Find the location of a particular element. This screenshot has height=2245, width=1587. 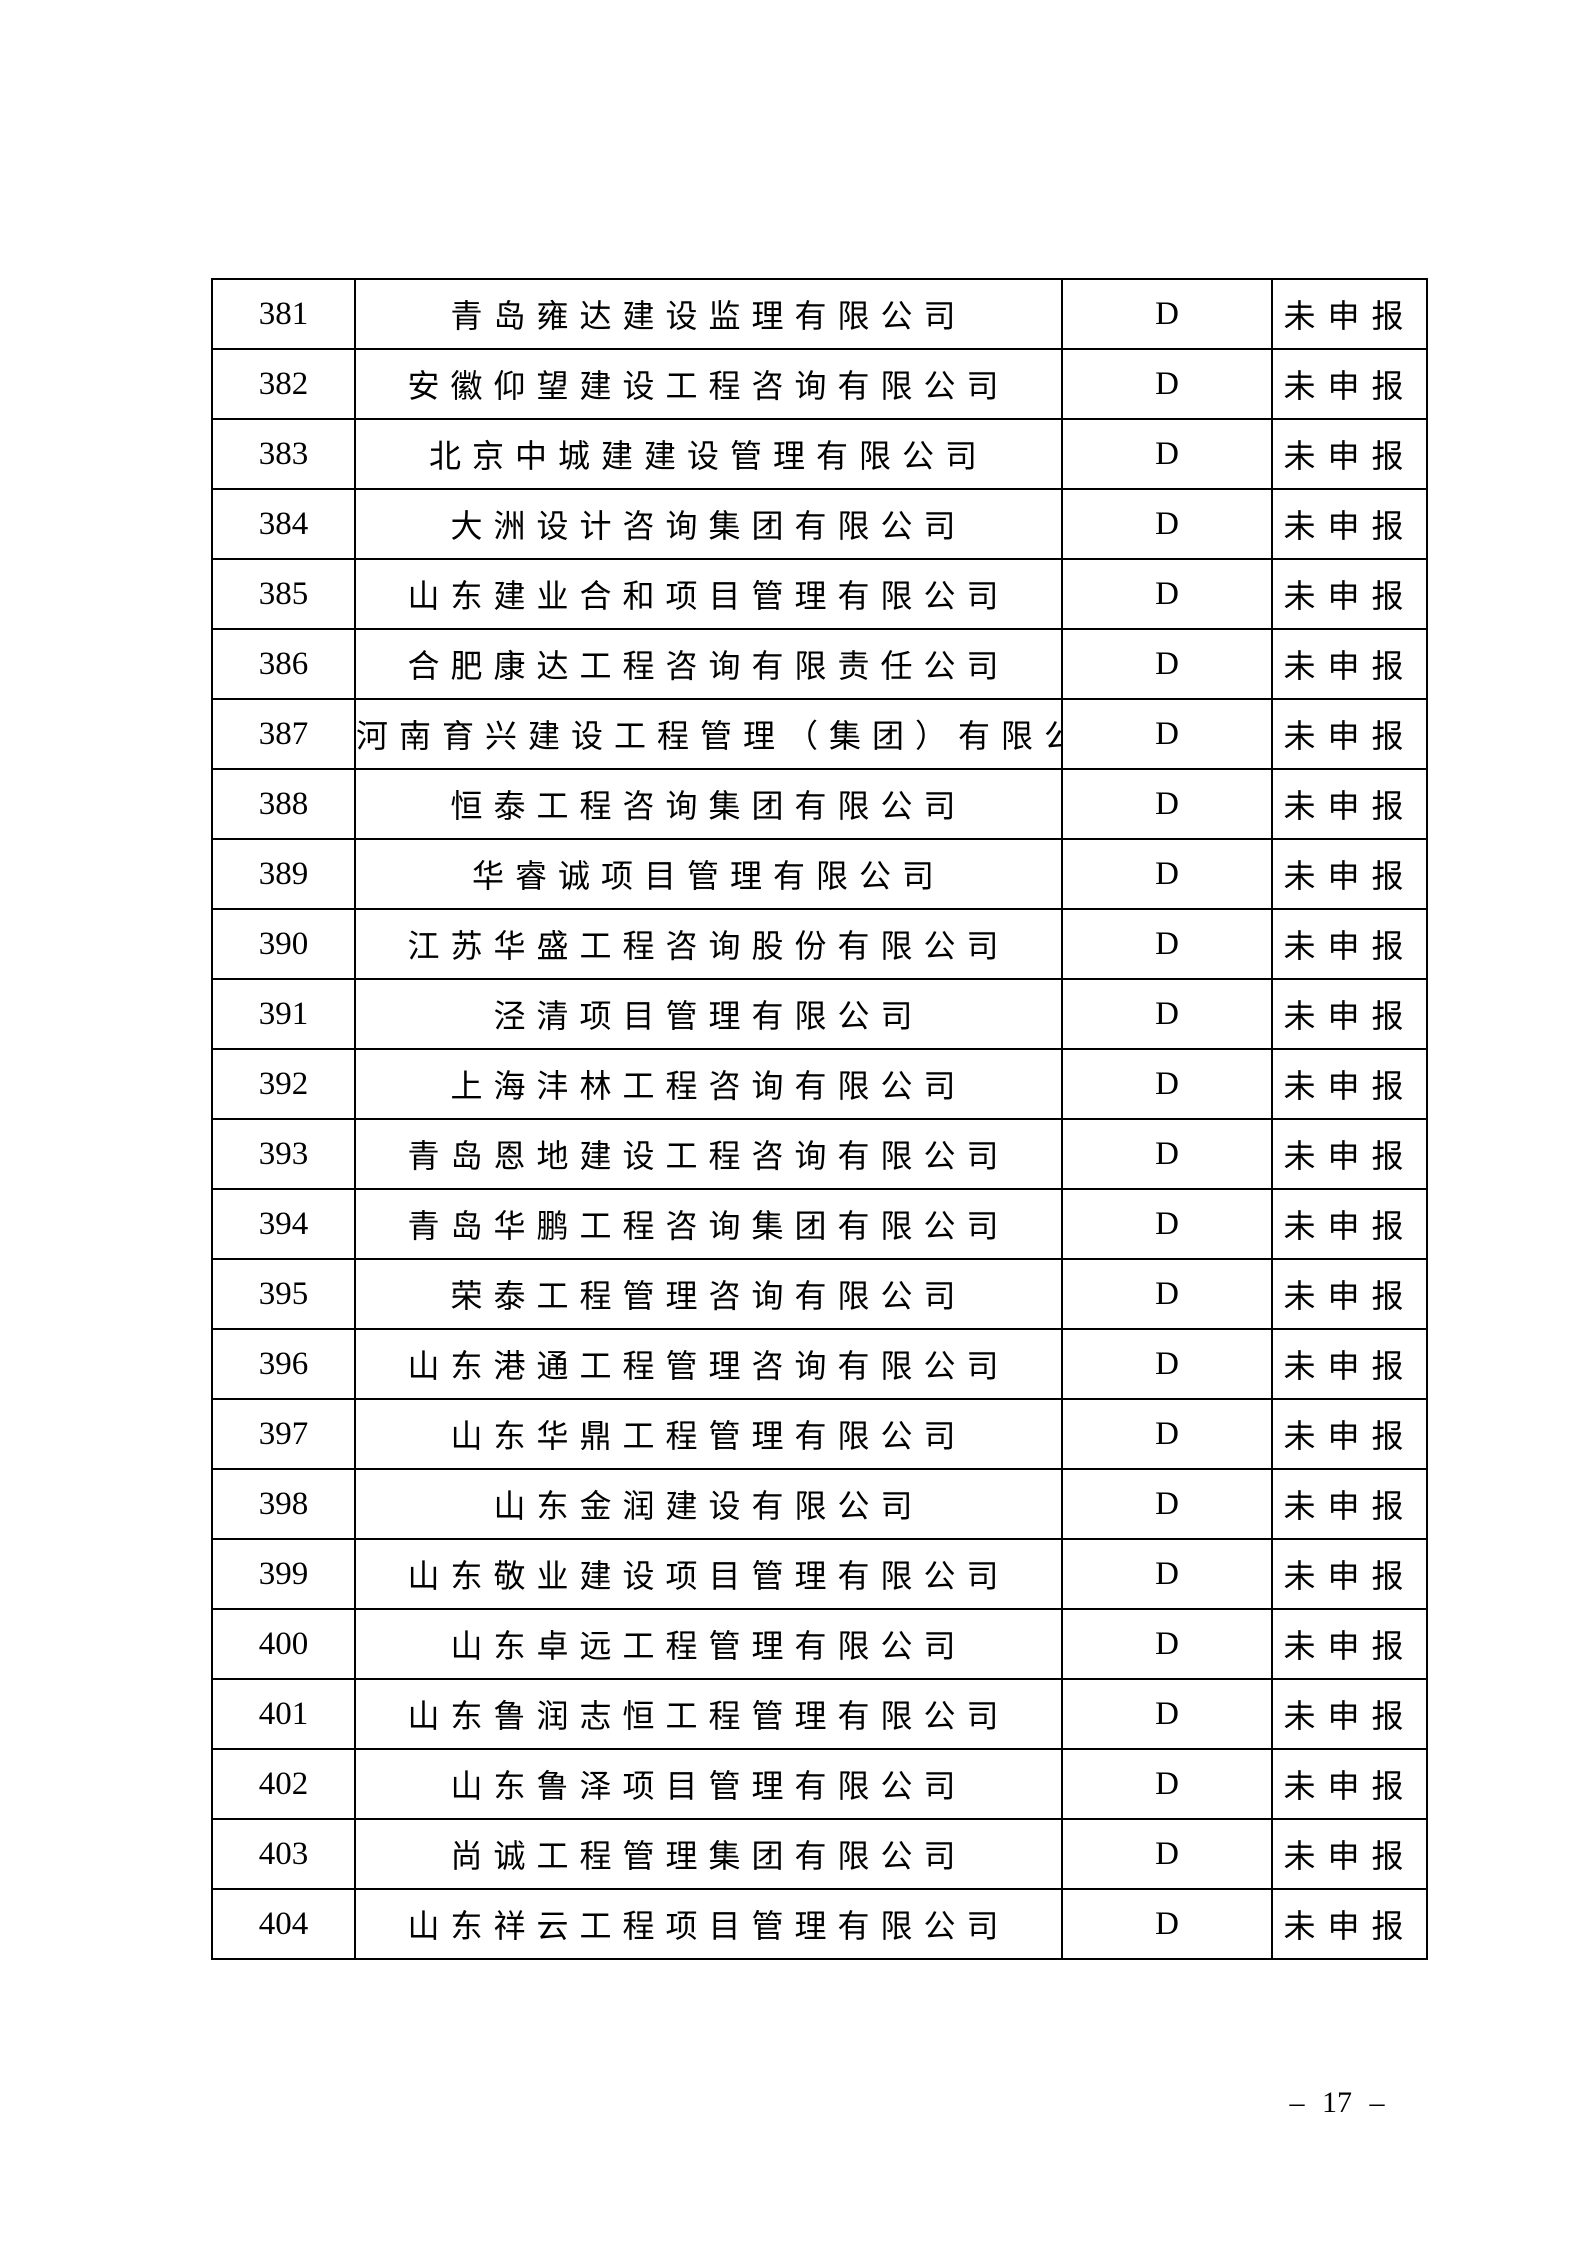

table-row: 388 恒泰工程咨询集团有限公司 D 未申报 is located at coordinates (819, 804).